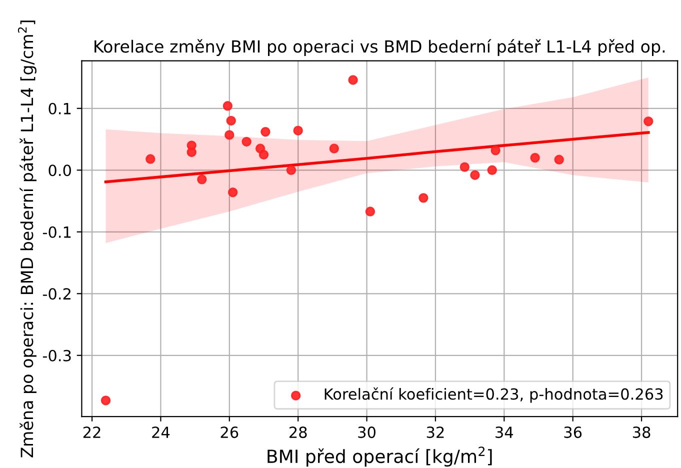  Describe the element at coordinates (367, 432) in the screenshot. I see `x-tick-label: 30` at that location.